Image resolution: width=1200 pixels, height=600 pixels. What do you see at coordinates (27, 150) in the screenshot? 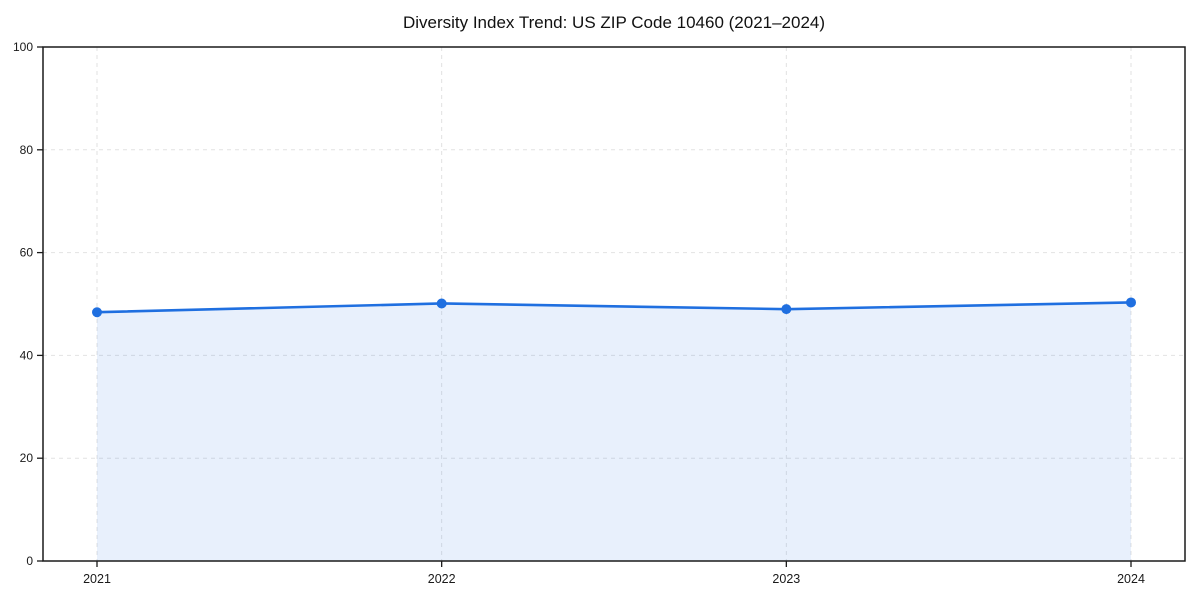
I see `y-tick-label: 80` at bounding box center [27, 150].